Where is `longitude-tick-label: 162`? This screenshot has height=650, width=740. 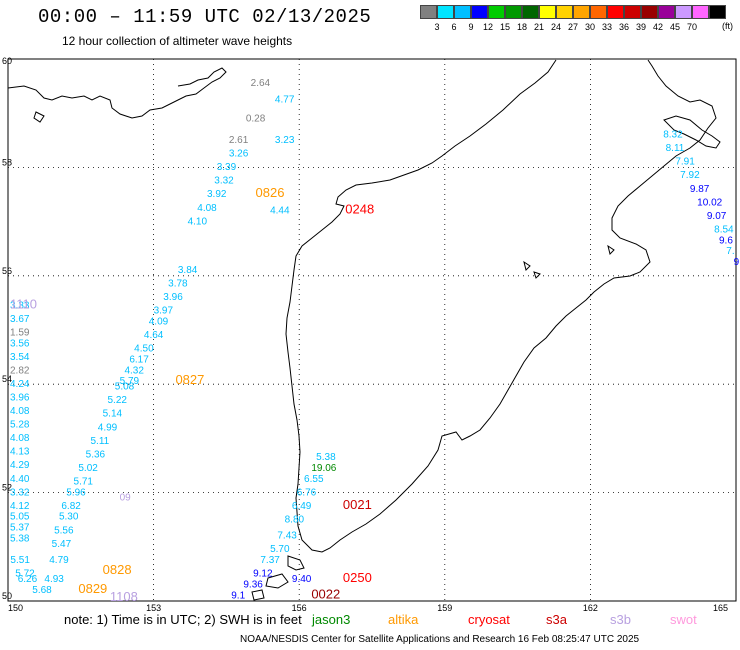 longitude-tick-label: 162 is located at coordinates (590, 608).